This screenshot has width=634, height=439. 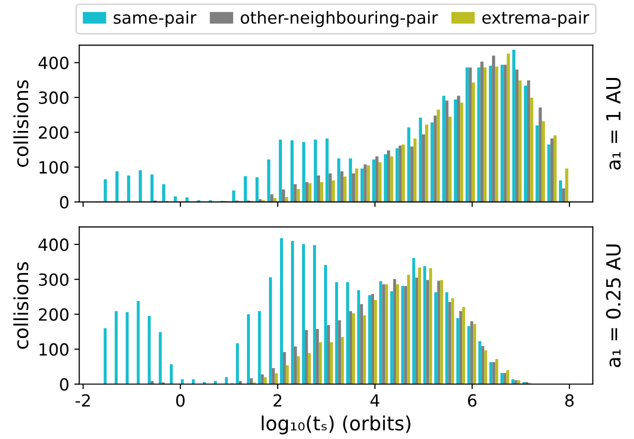 I want to click on legend-label: extrema-pair, so click(x=536, y=19).